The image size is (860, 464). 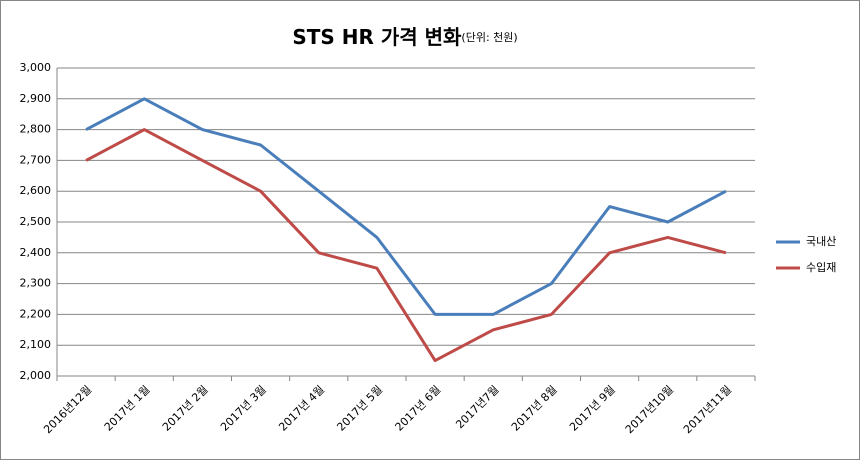 What do you see at coordinates (36, 159) in the screenshot?
I see `y-tick-label: 2,700` at bounding box center [36, 159].